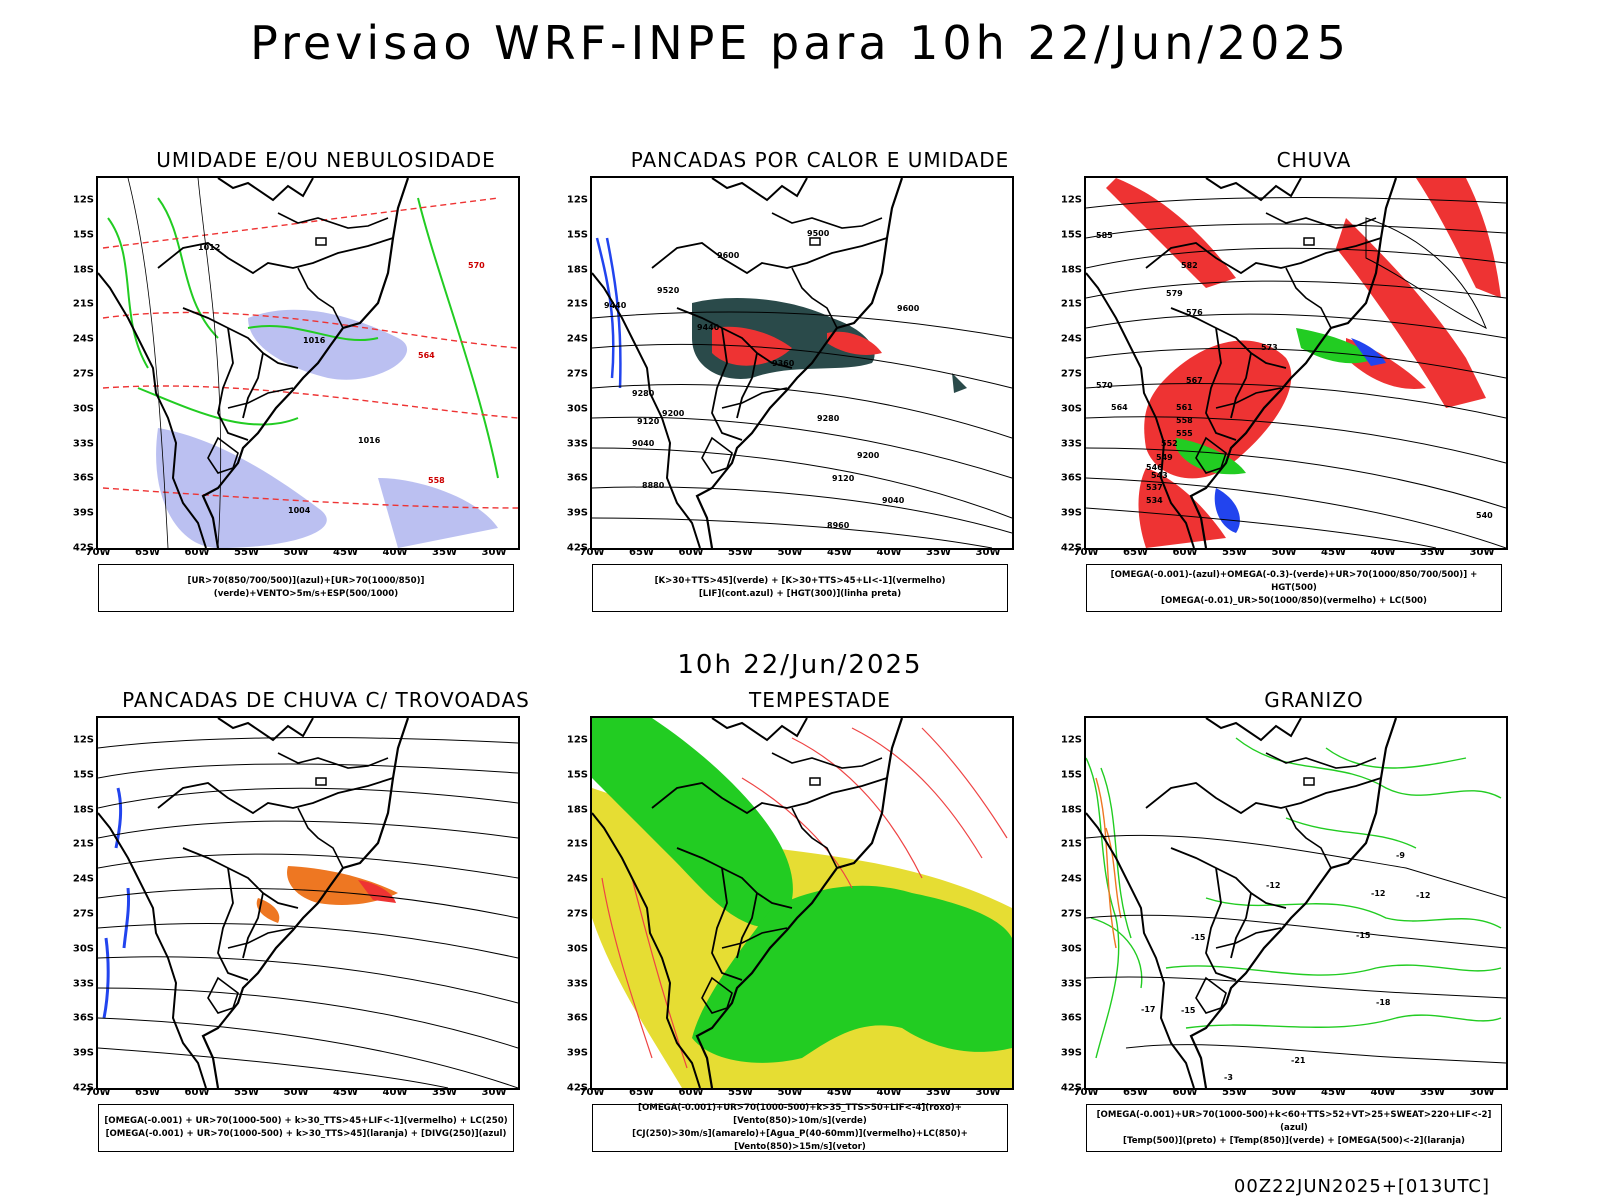 The width and height of the screenshot is (1600, 1200). I want to click on panel-title: GRANIZO, so click(1314, 700).